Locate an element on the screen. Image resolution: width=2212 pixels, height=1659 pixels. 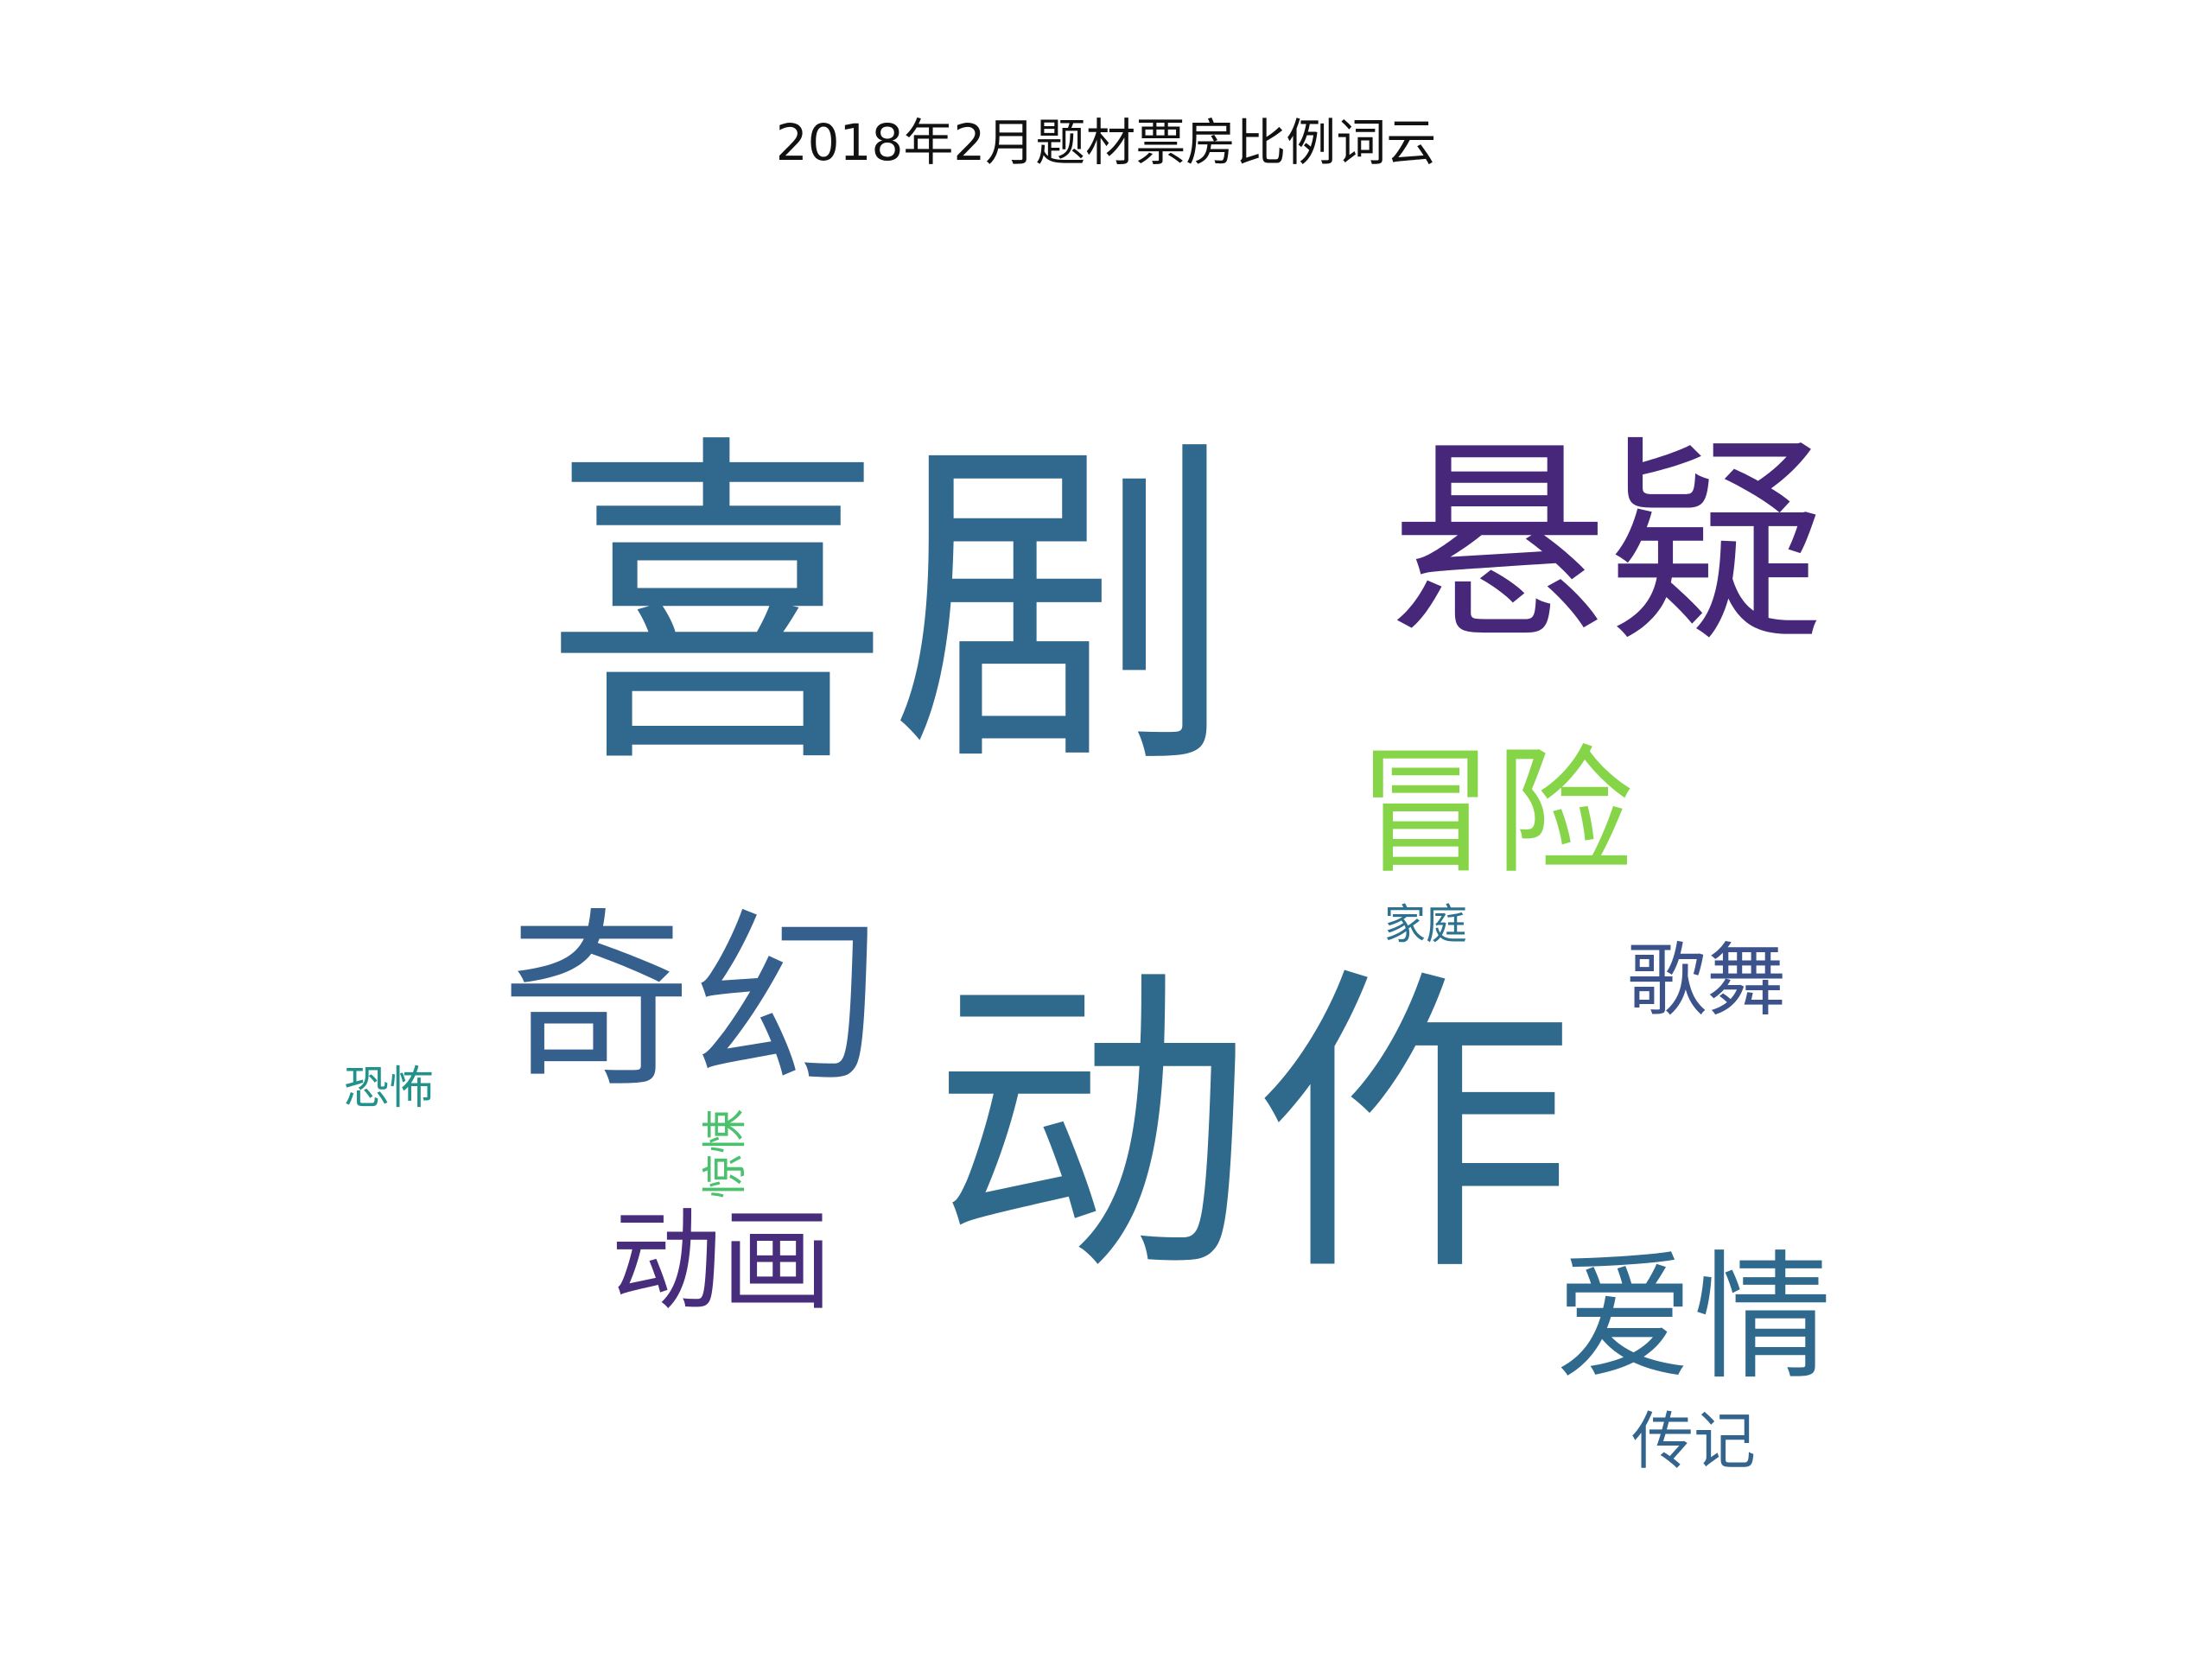
word-11: 恐怖 is located at coordinates (389, 1089).